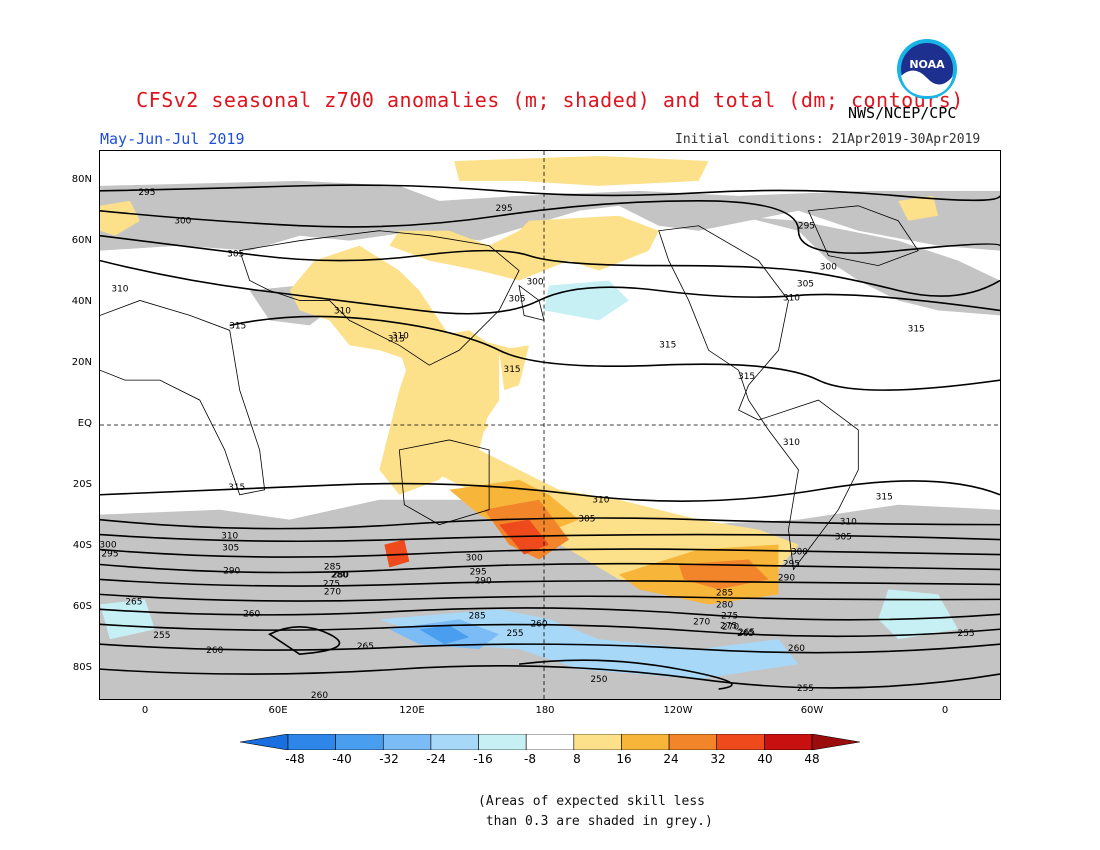 This screenshot has height=850, width=1100. What do you see at coordinates (598, 680) in the screenshot?
I see `contour-label: 250` at bounding box center [598, 680].